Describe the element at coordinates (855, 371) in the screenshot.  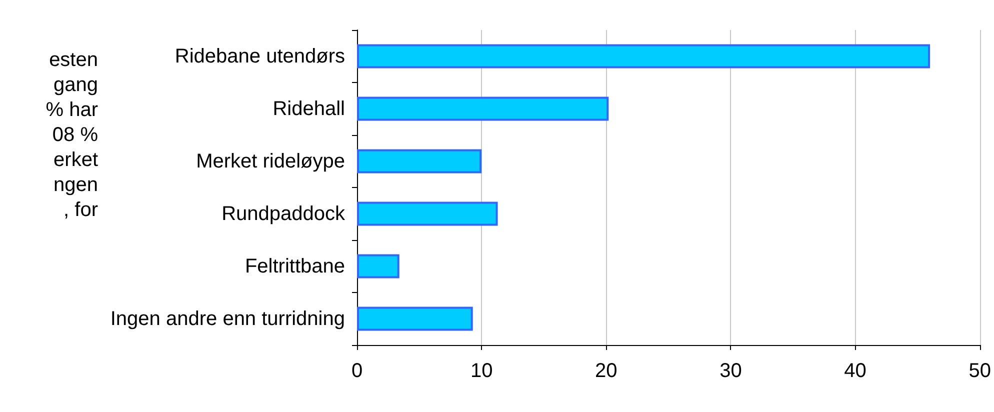
I see `x-tick-label: 40` at that location.